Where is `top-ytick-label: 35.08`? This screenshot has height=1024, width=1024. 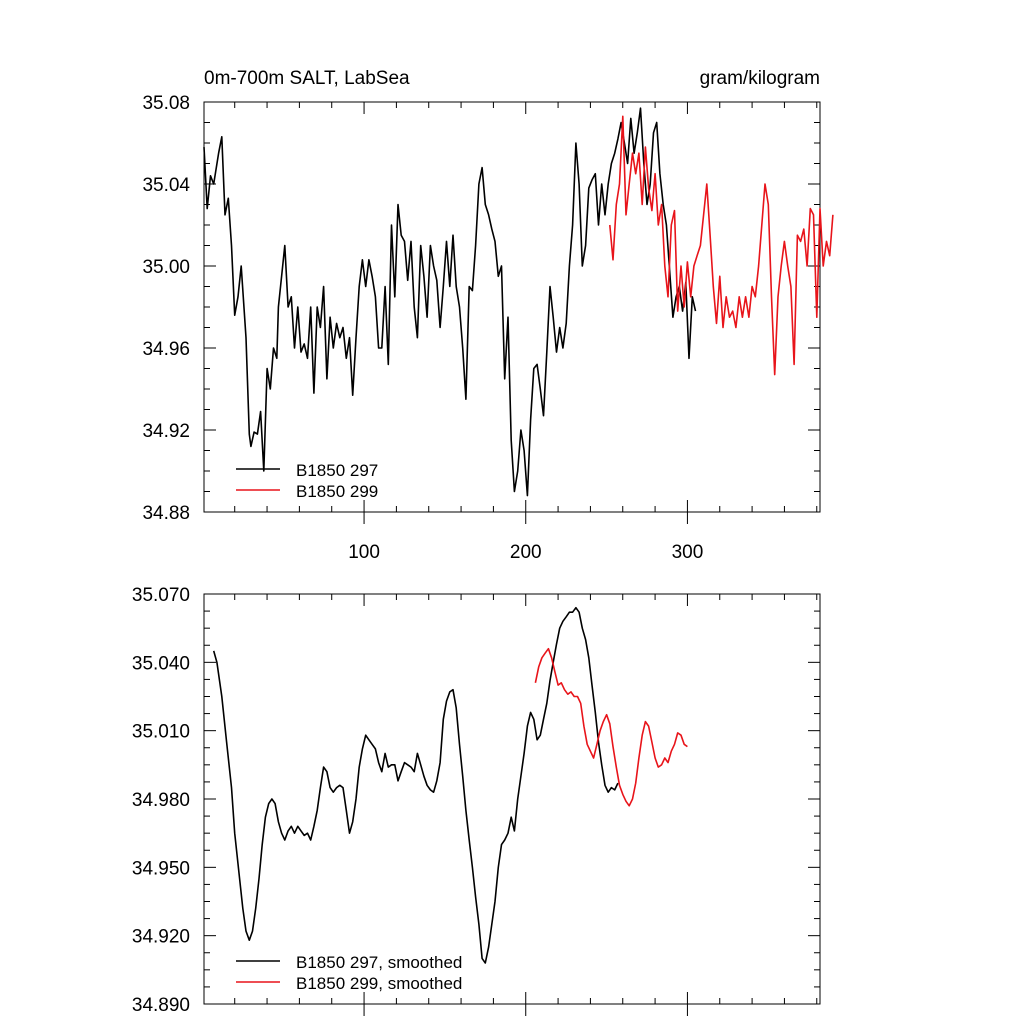
top-ytick-label: 35.08 is located at coordinates (166, 103).